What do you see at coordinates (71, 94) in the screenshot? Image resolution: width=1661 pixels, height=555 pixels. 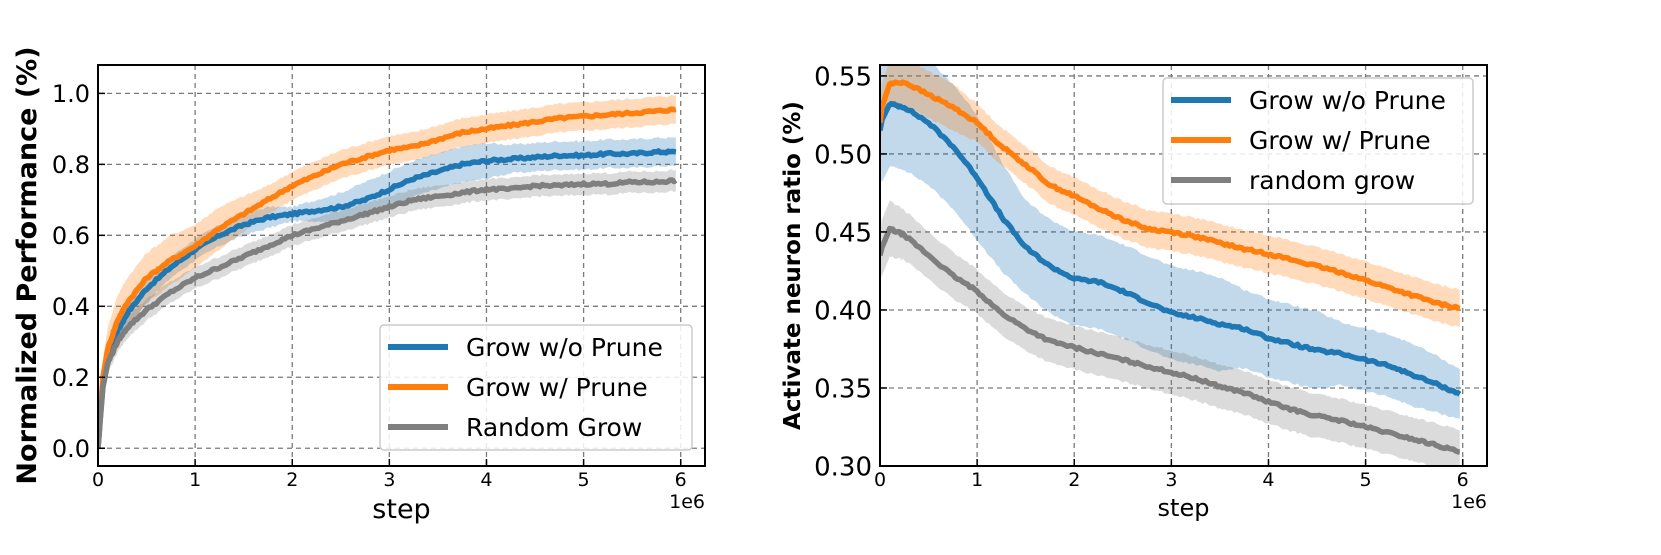 I see `y-tick-label: 1.0` at bounding box center [71, 94].